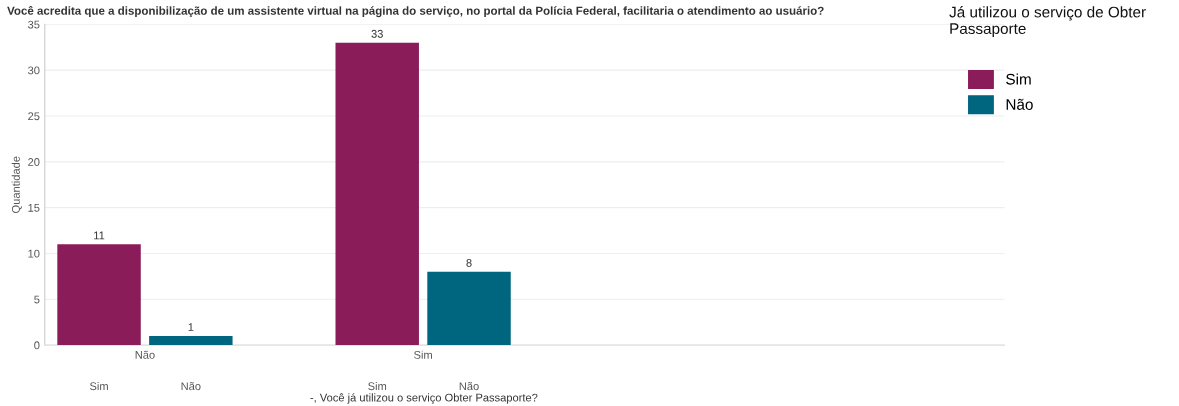 This screenshot has height=406, width=1179. I want to click on y-tick-label: 5, so click(37, 299).